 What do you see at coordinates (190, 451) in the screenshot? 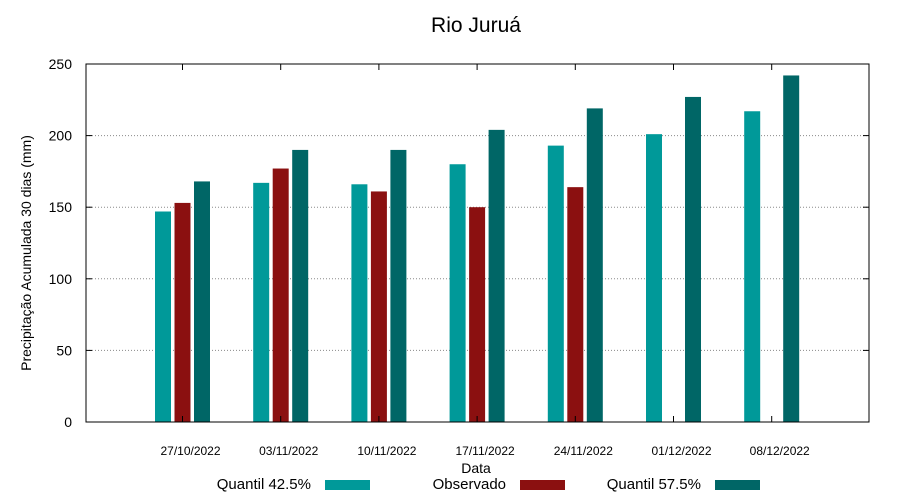
I see `x-tick-label: 27/10/2022` at bounding box center [190, 451].